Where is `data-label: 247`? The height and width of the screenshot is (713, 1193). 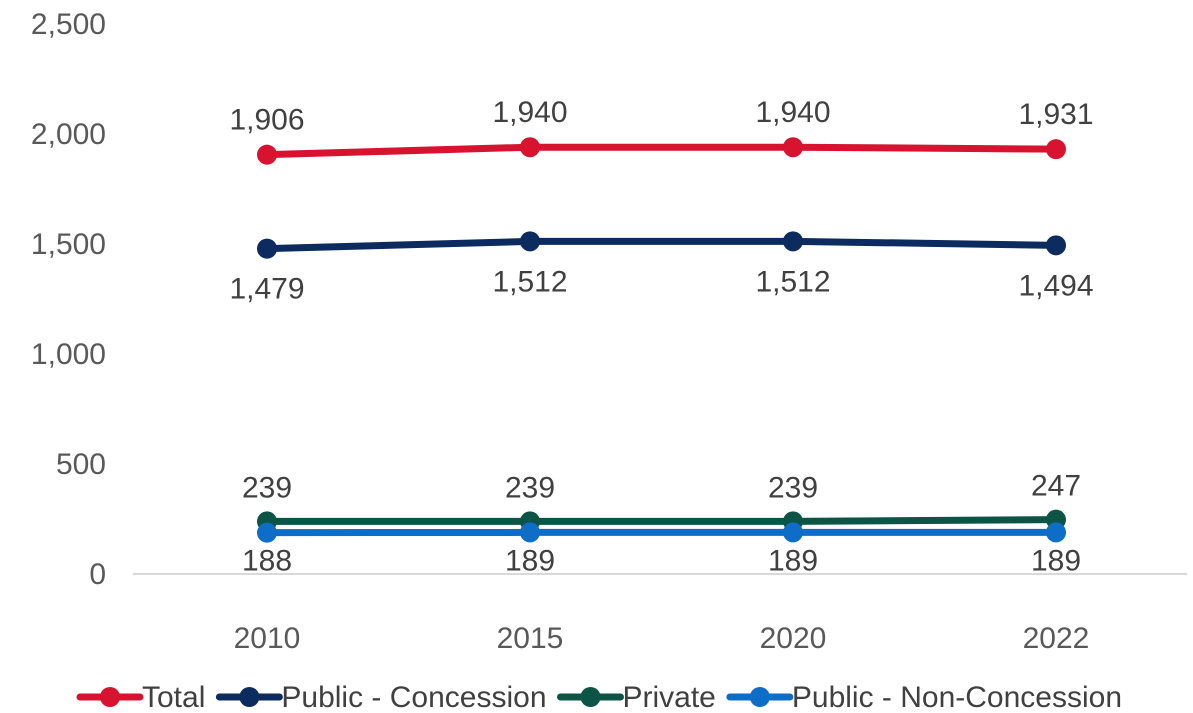 data-label: 247 is located at coordinates (1056, 486).